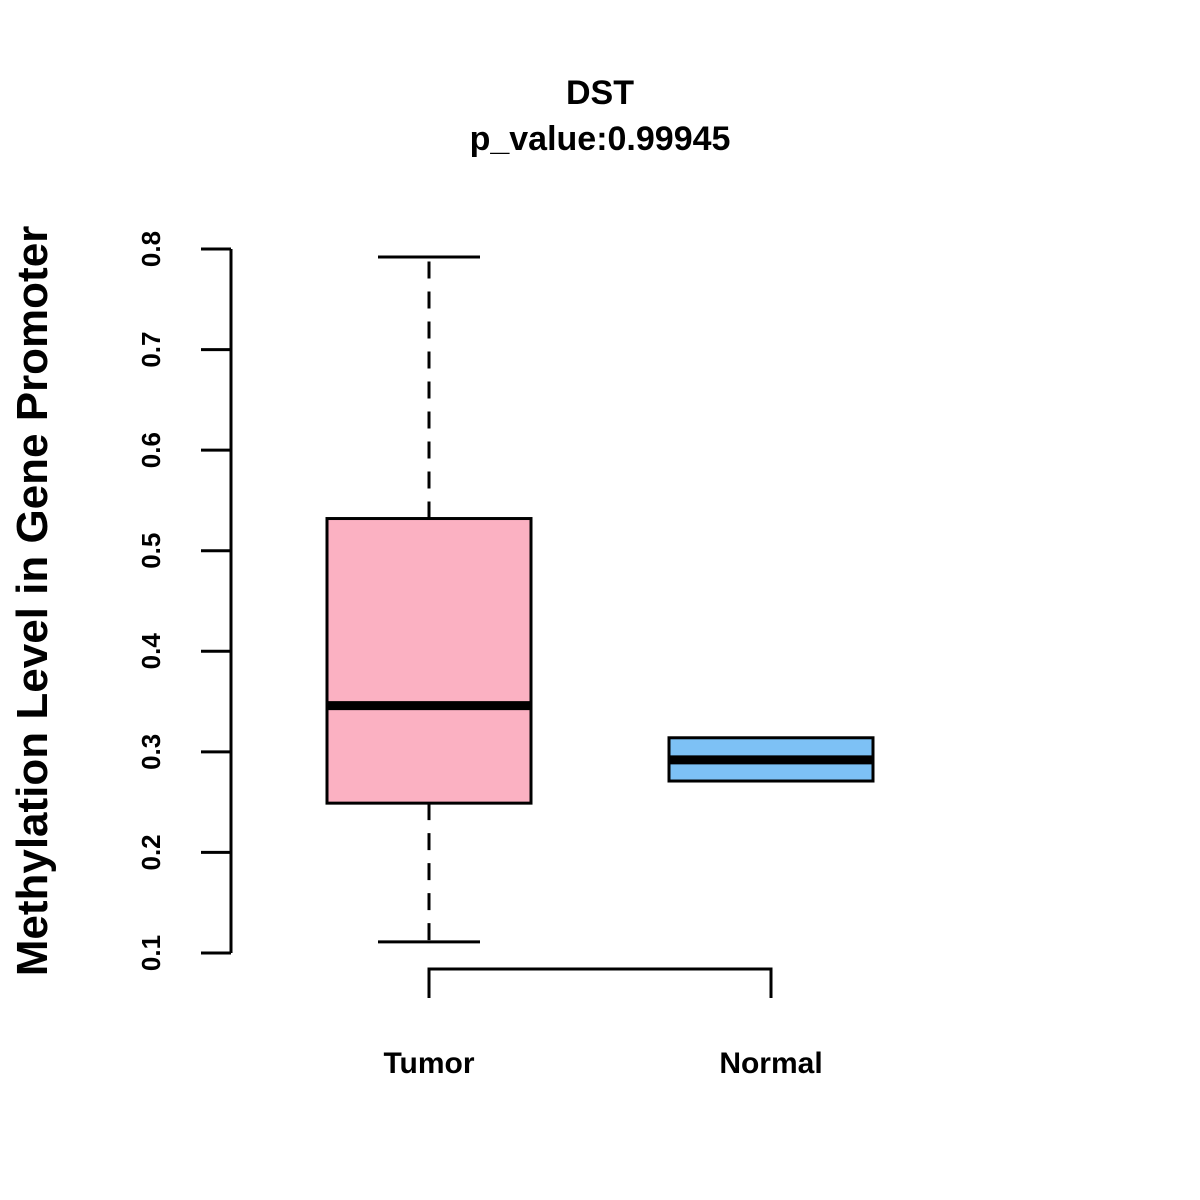 The height and width of the screenshot is (1200, 1200). I want to click on chart-subtitle: p_value:0.99945, so click(600, 139).